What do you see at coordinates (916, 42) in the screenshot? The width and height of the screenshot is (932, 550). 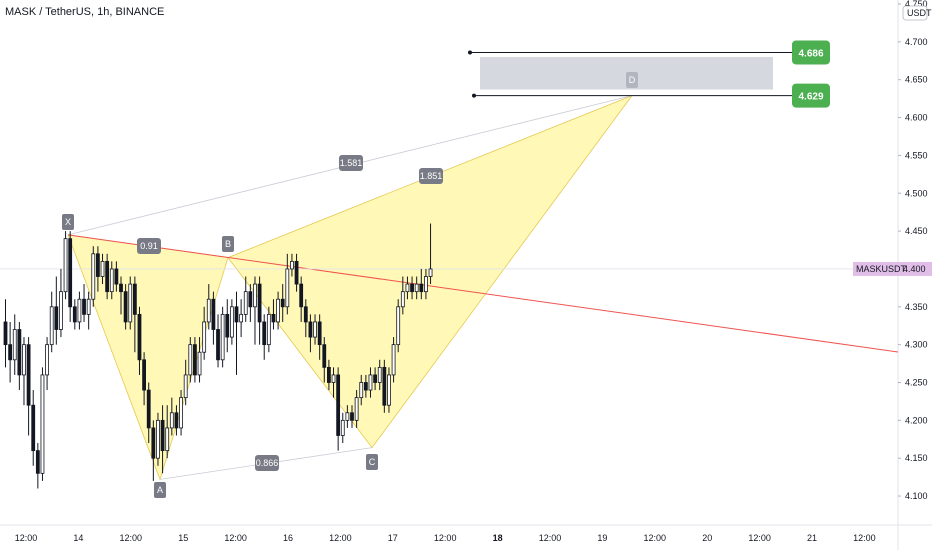 I see `price-tick-label: 4.700` at bounding box center [916, 42].